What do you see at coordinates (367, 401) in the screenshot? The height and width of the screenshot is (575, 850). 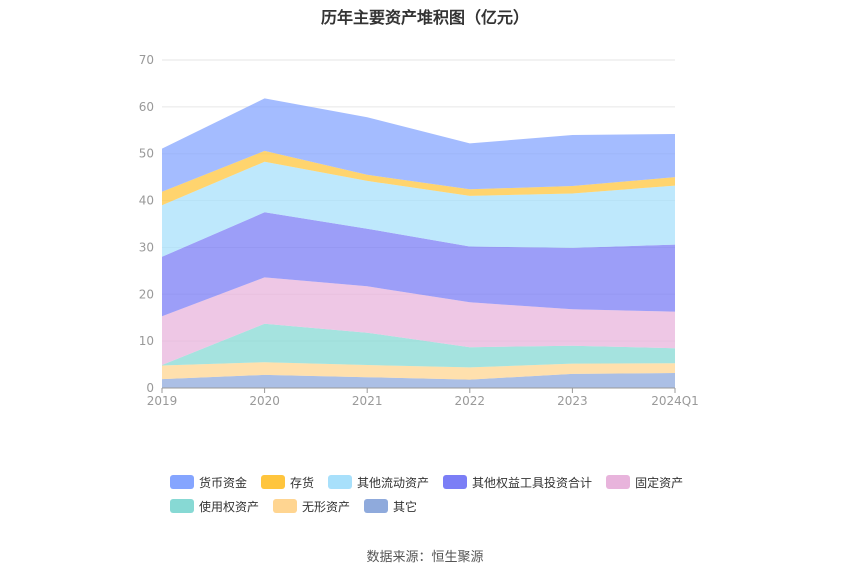 I see `x-tick-label: 2021` at bounding box center [367, 401].